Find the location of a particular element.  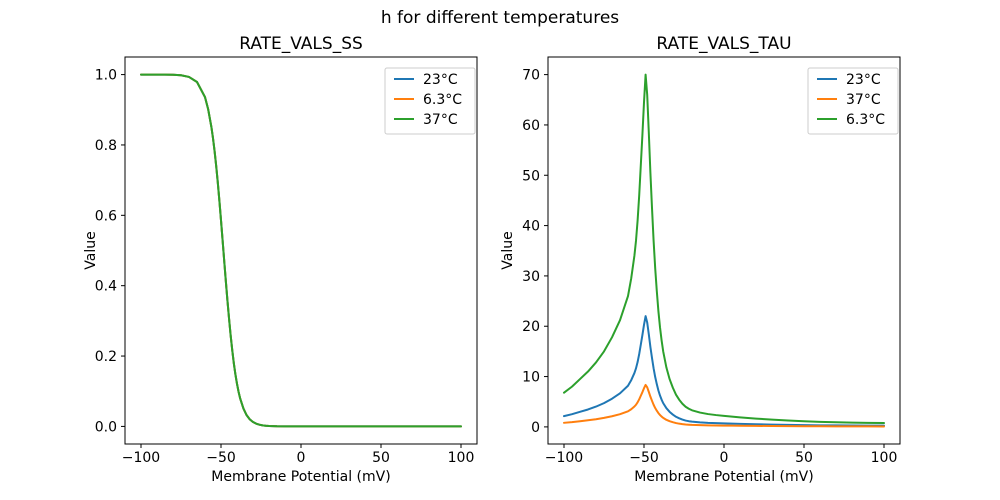

axes-title: RATE_VALS_SS is located at coordinates (301, 44).